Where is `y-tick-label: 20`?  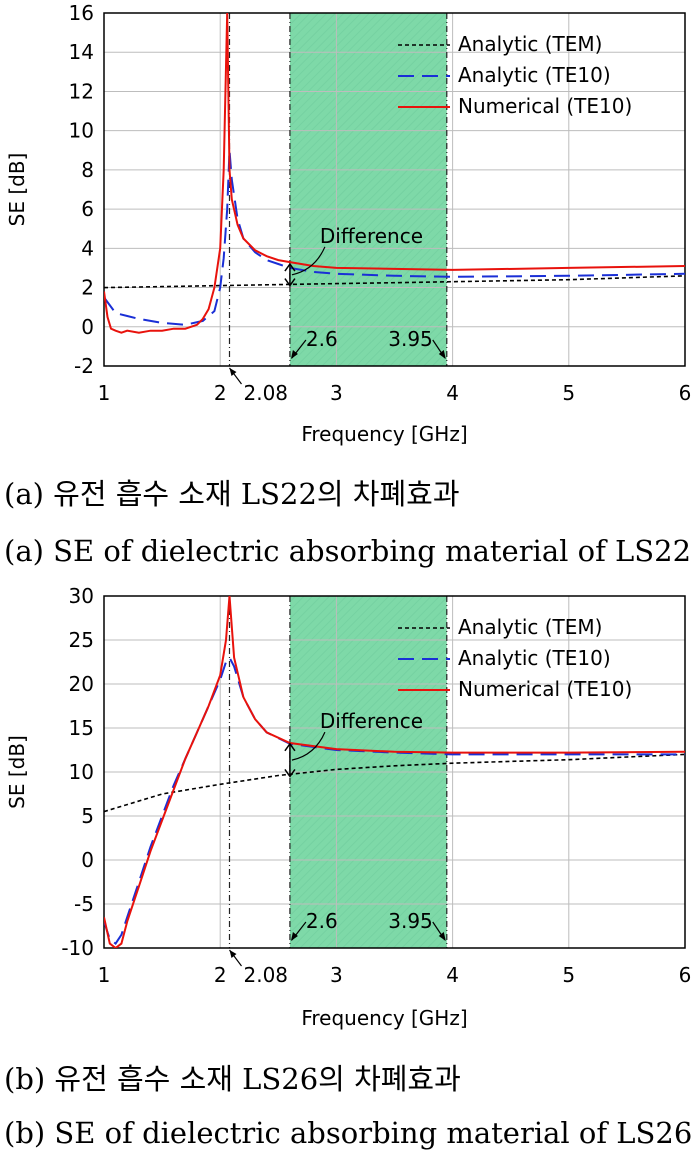
y-tick-label: 20 is located at coordinates (81, 684).